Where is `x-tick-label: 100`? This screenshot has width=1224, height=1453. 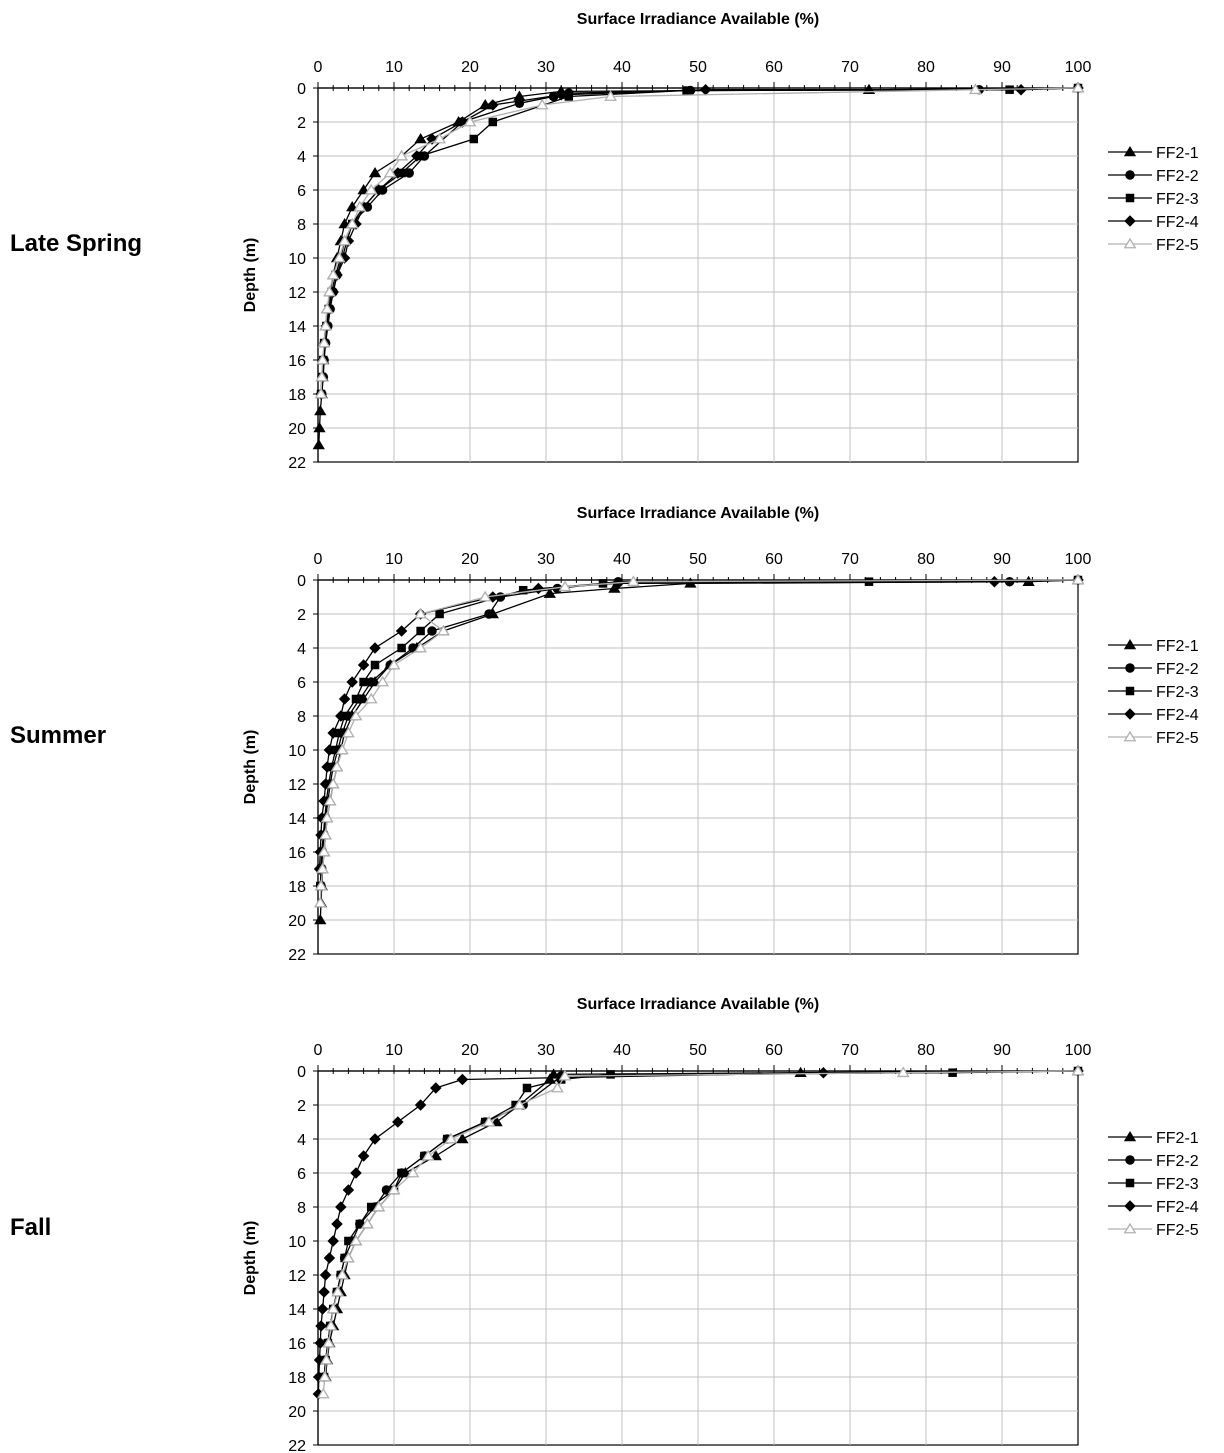
x-tick-label: 100 is located at coordinates (1078, 1050).